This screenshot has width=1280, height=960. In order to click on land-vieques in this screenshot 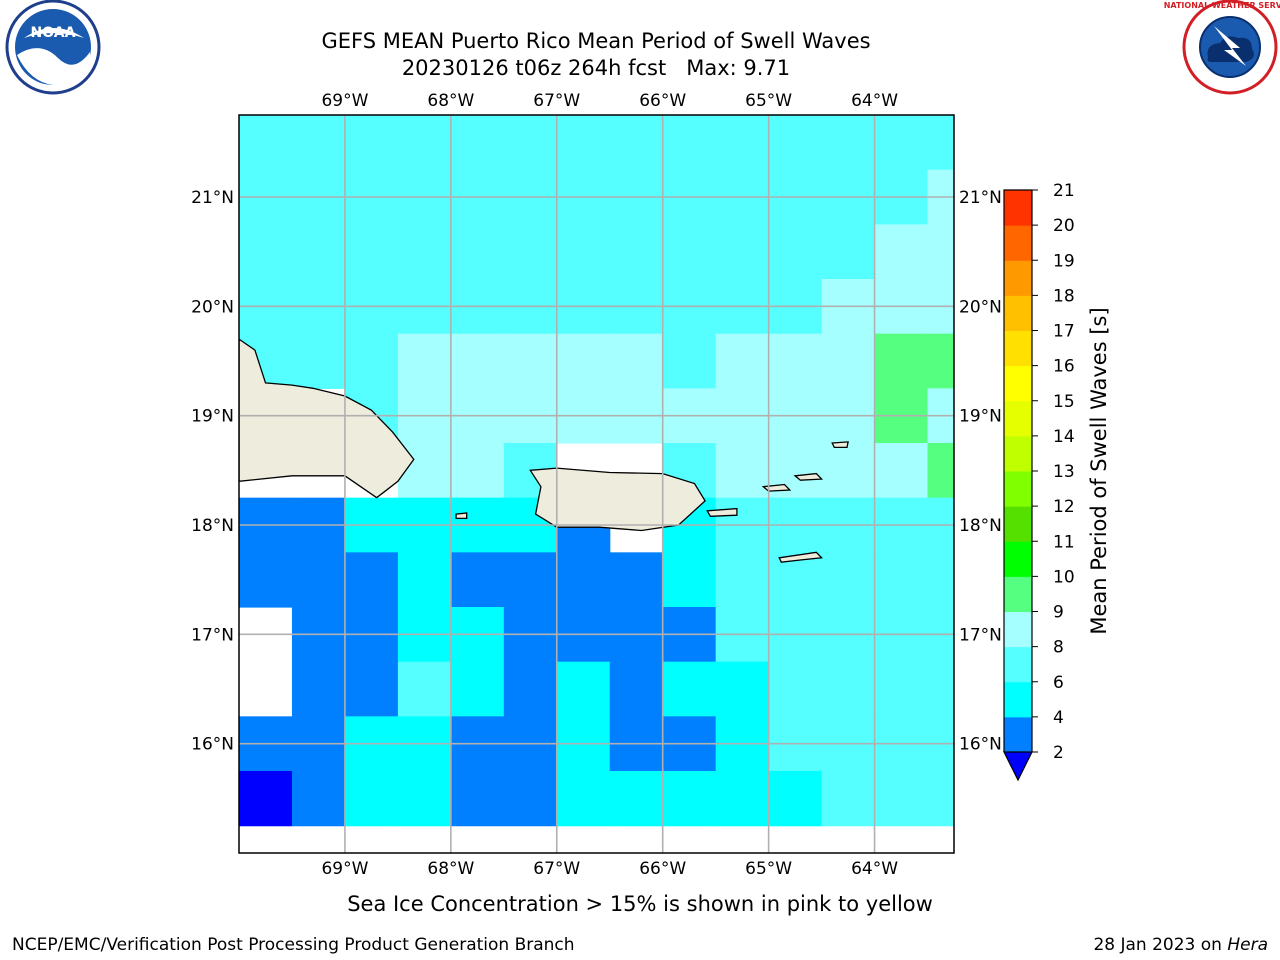, I will do `click(722, 512)`.